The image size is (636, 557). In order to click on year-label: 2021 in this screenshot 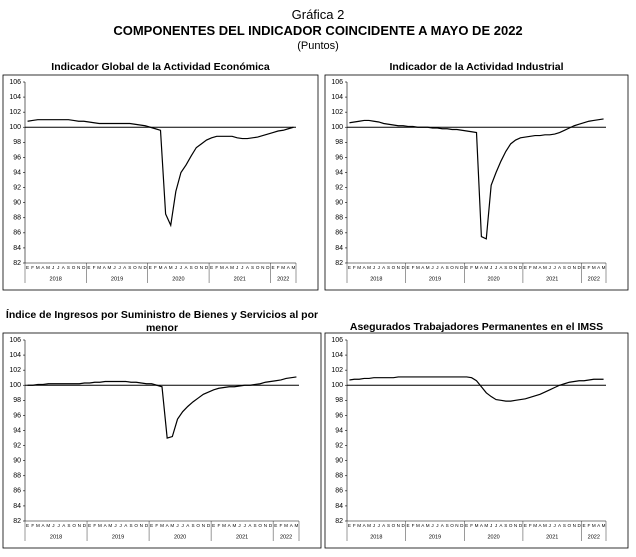, I will do `click(552, 537)`.